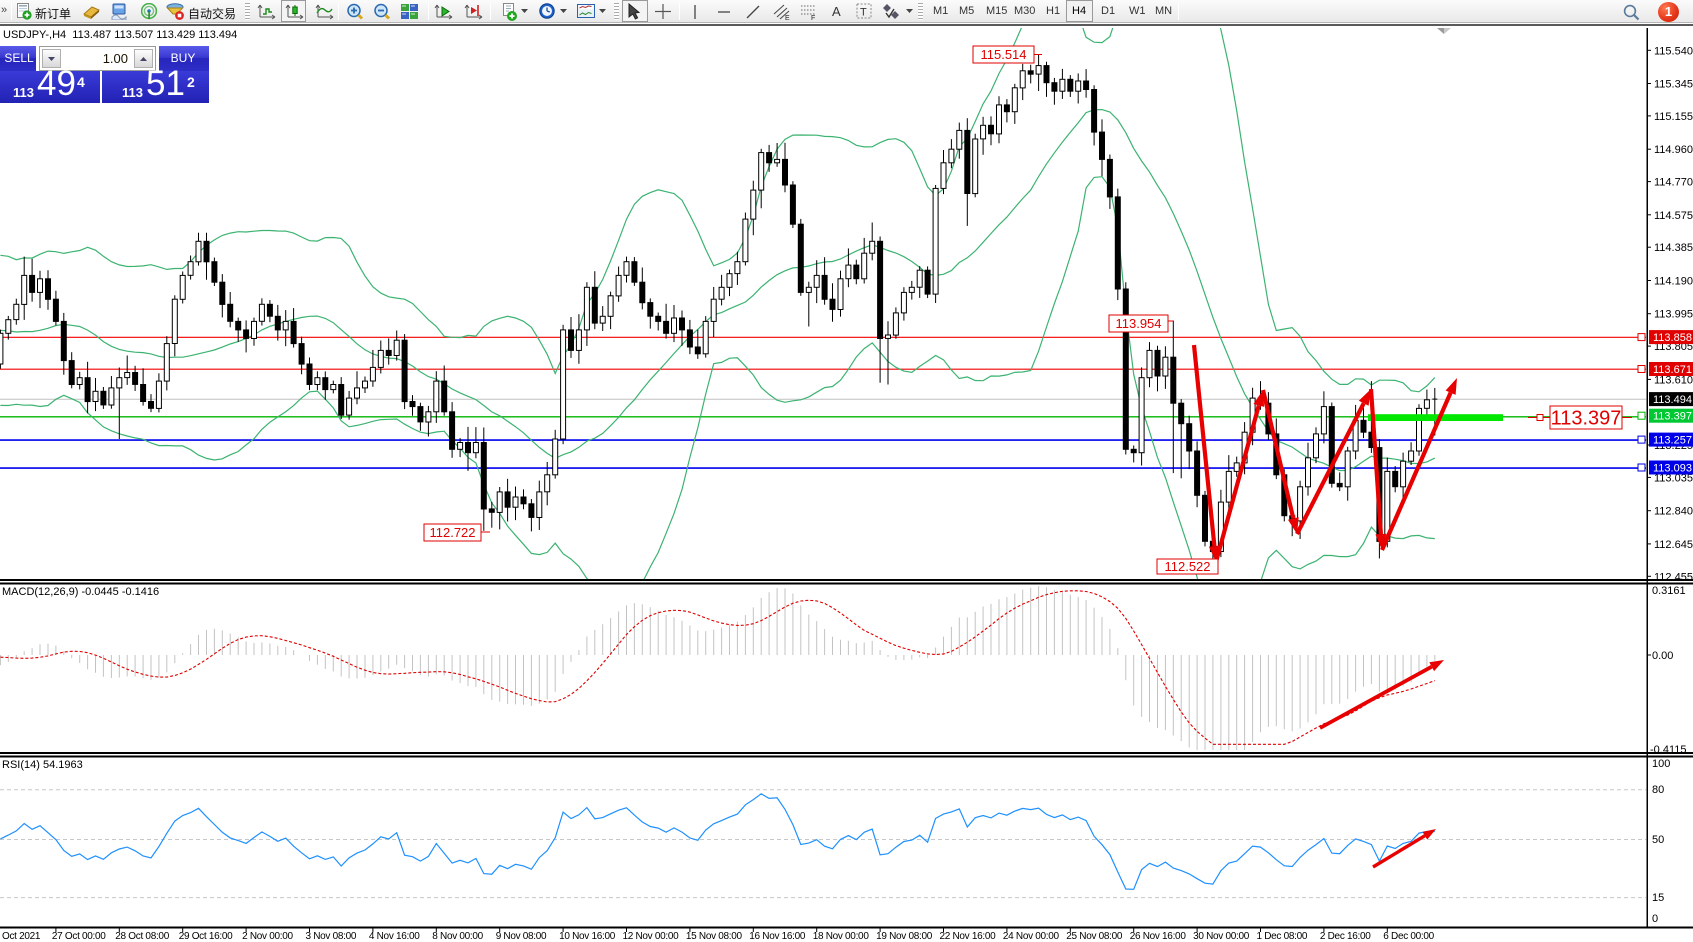 The image size is (1693, 942). What do you see at coordinates (1673, 478) in the screenshot?
I see `svg-text: 113.035` at bounding box center [1673, 478].